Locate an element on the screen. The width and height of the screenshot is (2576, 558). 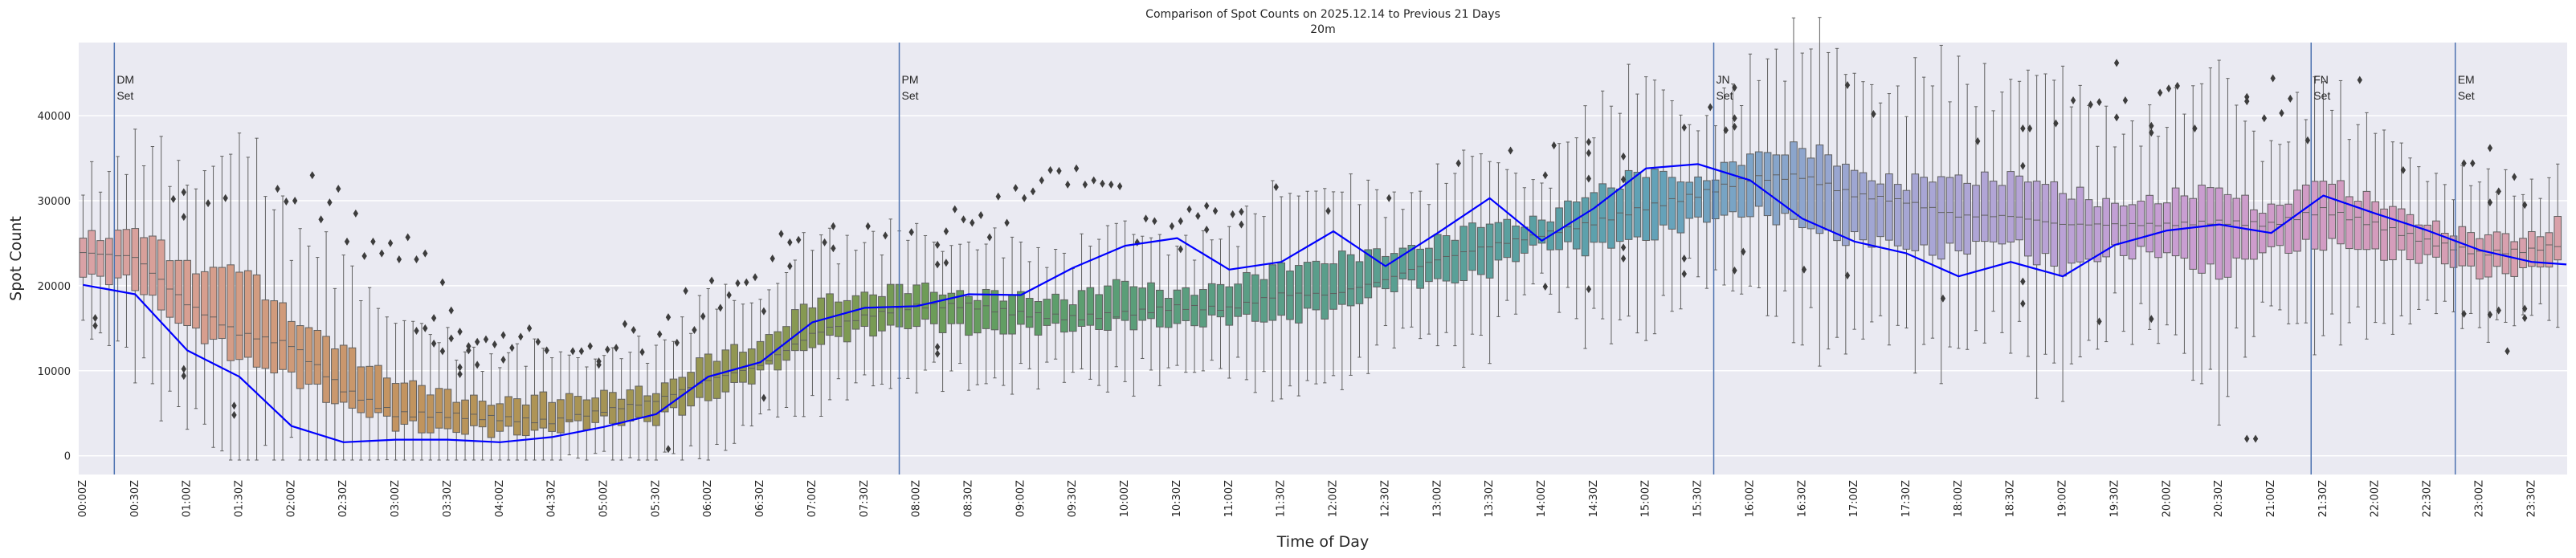
x-tick-label: 21:30Z is located at coordinates (2323, 498).